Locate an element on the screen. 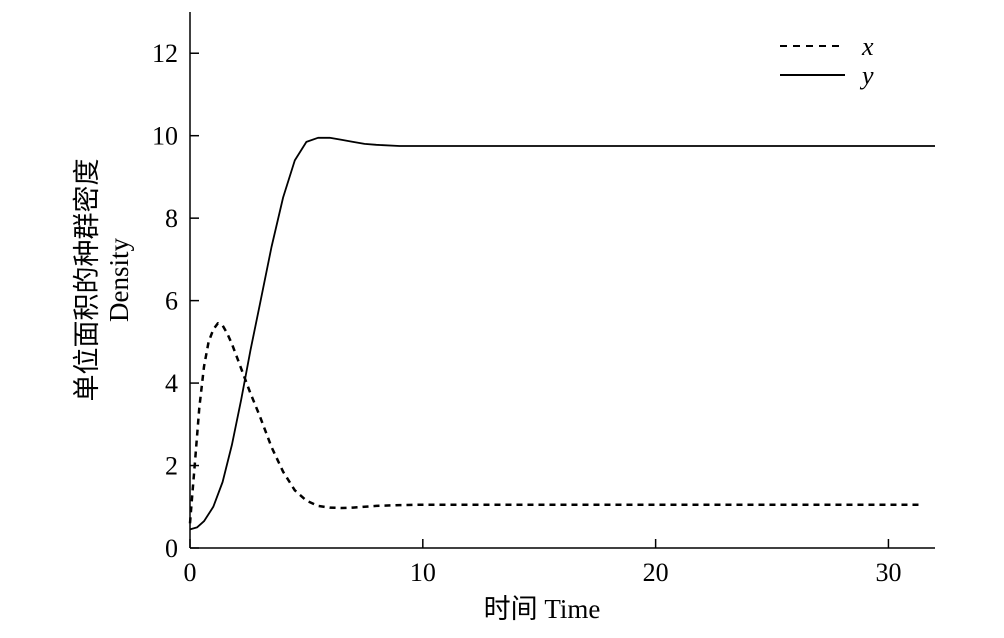 Image resolution: width=1004 pixels, height=638 pixels. y-tick-label: 6 is located at coordinates (171, 301).